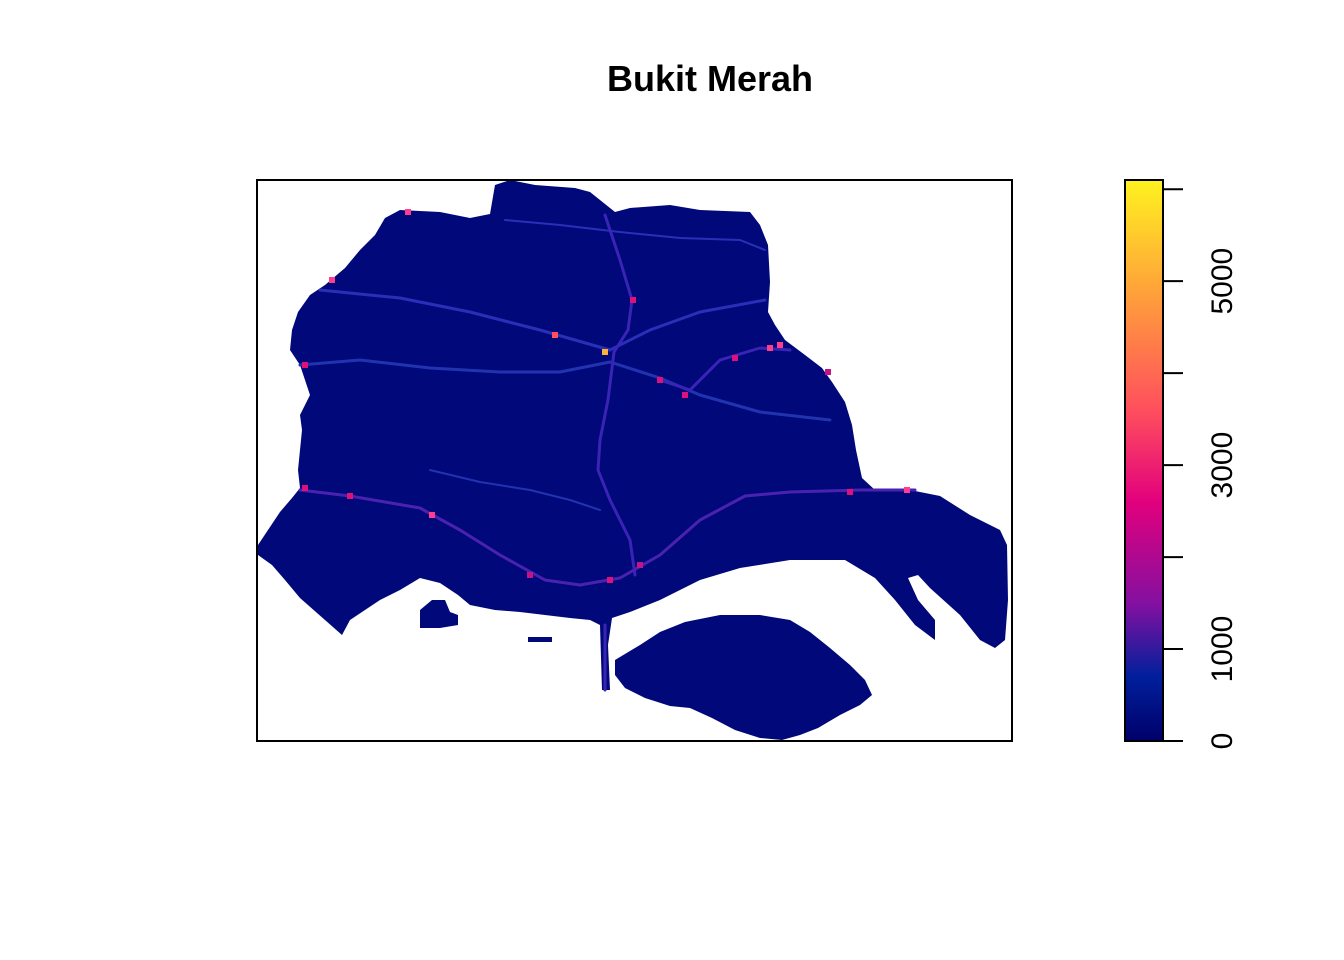  What do you see at coordinates (1222, 649) in the screenshot?
I see `legend-tick-label: 1000` at bounding box center [1222, 649].